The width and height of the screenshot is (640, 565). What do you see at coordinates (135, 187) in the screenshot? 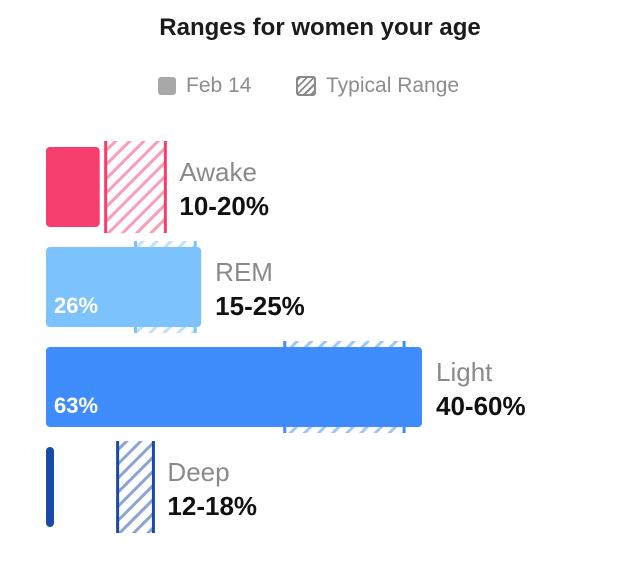
I see `range-hatch-awake` at bounding box center [135, 187].